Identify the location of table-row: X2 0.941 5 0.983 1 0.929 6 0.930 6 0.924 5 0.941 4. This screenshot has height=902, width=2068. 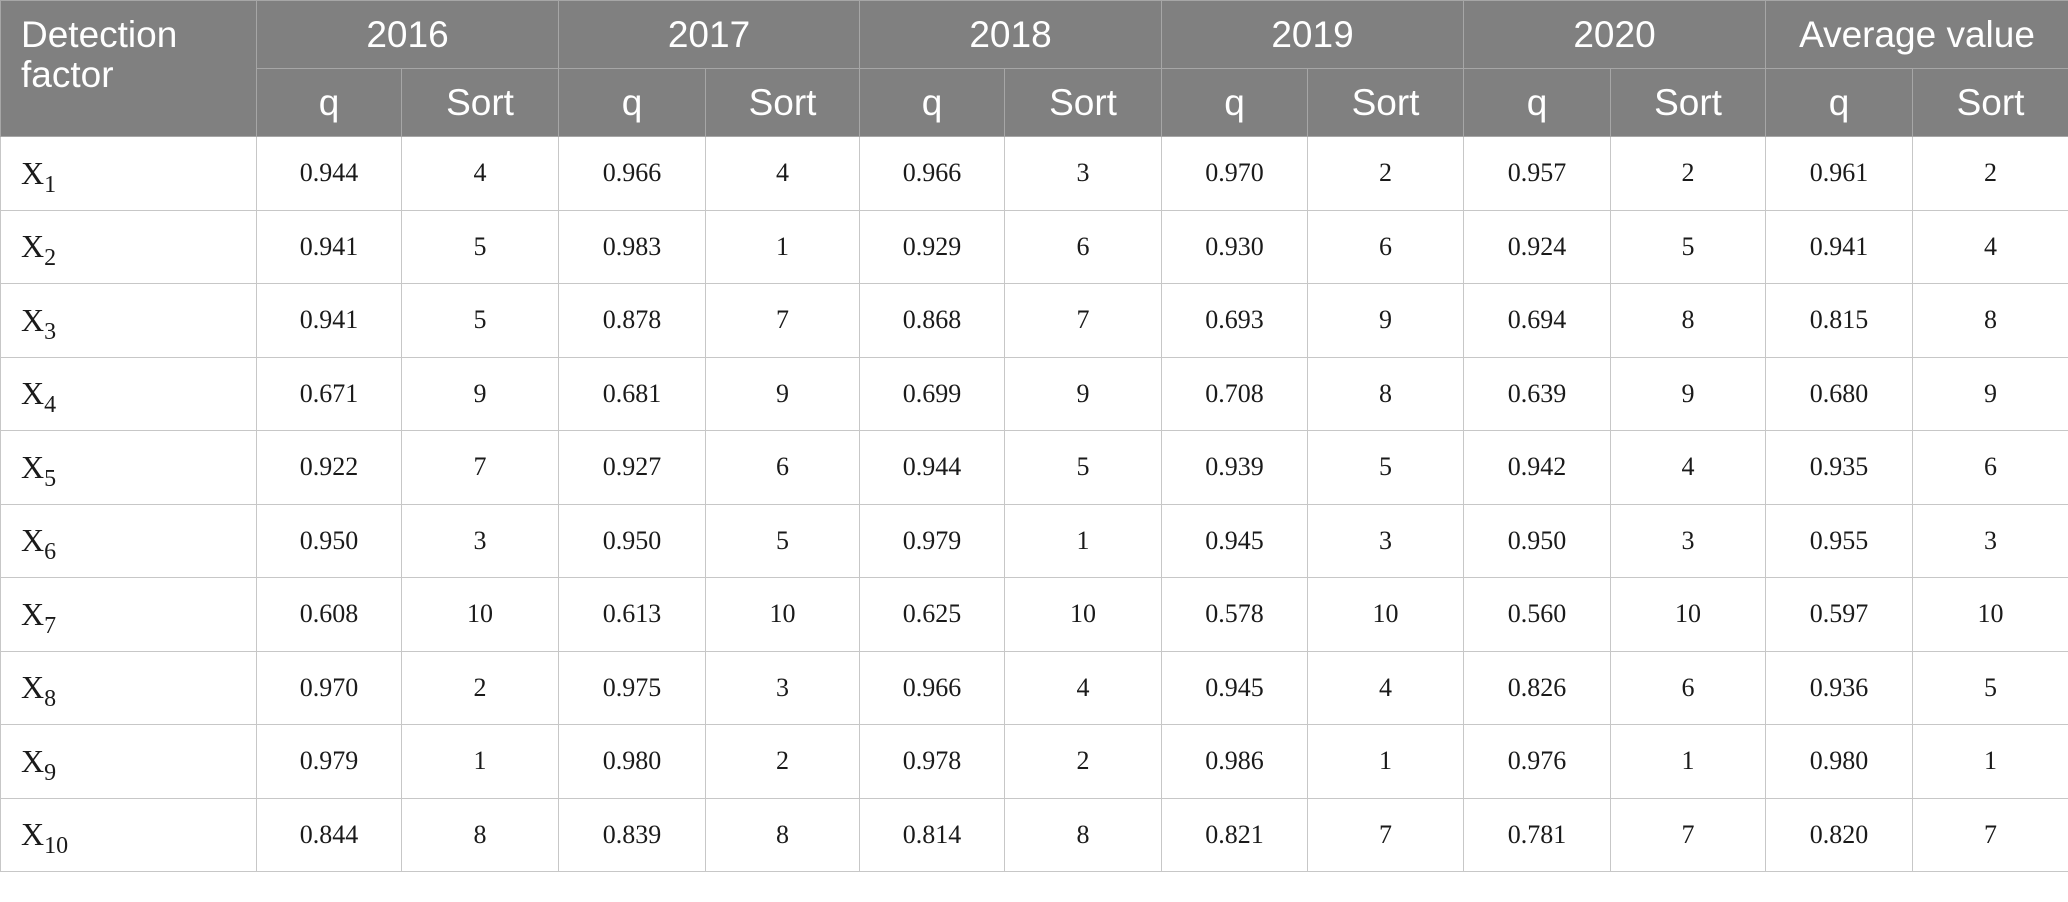
(1034, 246).